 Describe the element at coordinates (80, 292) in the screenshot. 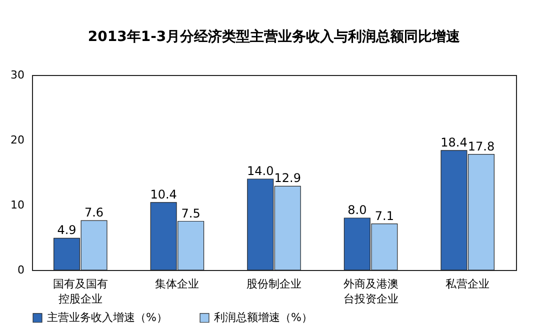

I see `x-tick-label: 国有及国有控股企业` at that location.